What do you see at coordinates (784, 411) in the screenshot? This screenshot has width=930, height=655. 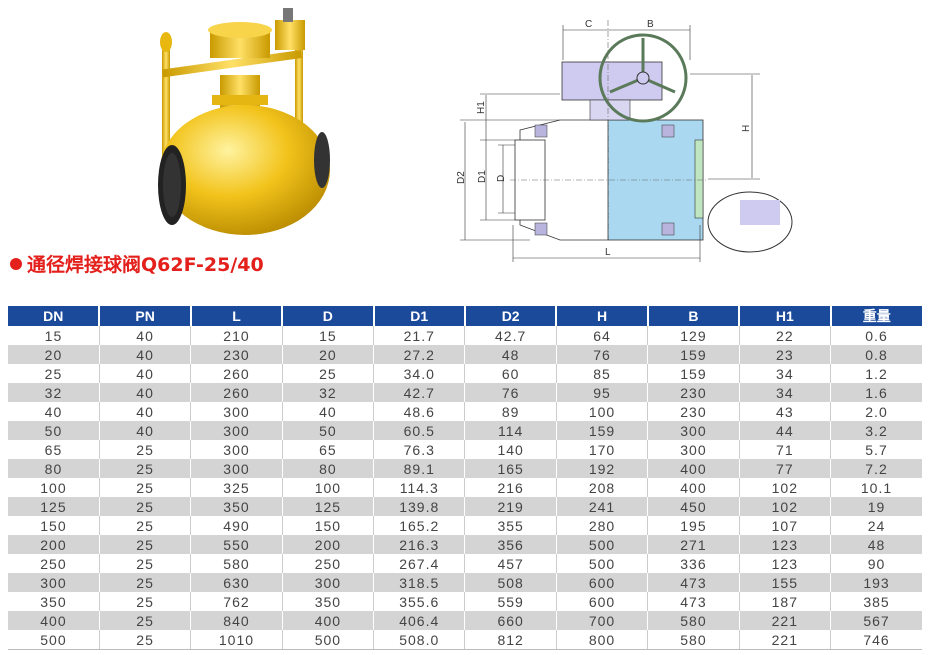 I see `table-cell: 43` at bounding box center [784, 411].